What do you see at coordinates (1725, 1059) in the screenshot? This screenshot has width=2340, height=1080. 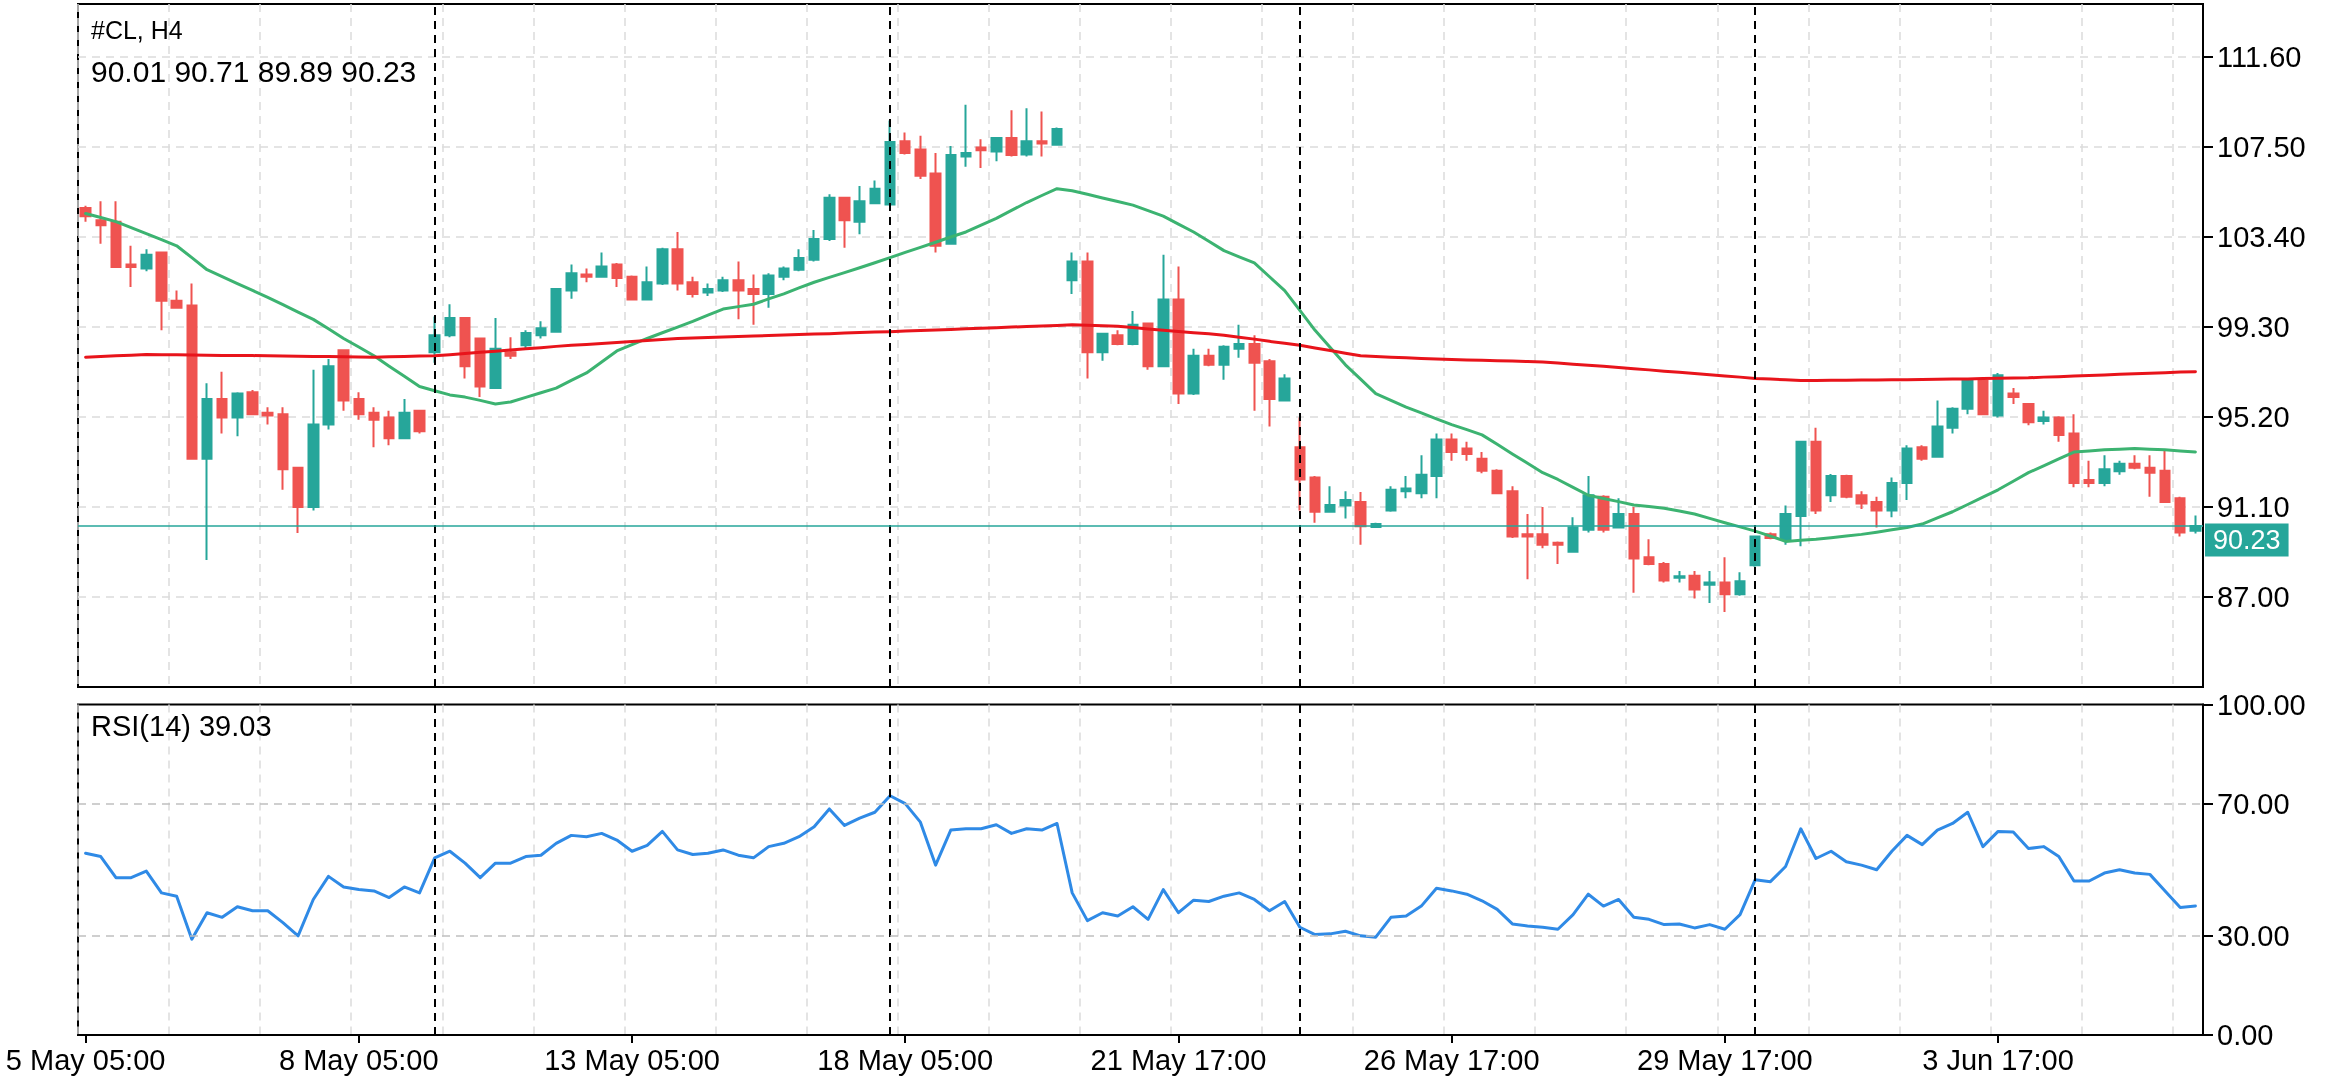 I see `x-tick-label: 29 May 17:00` at bounding box center [1725, 1059].